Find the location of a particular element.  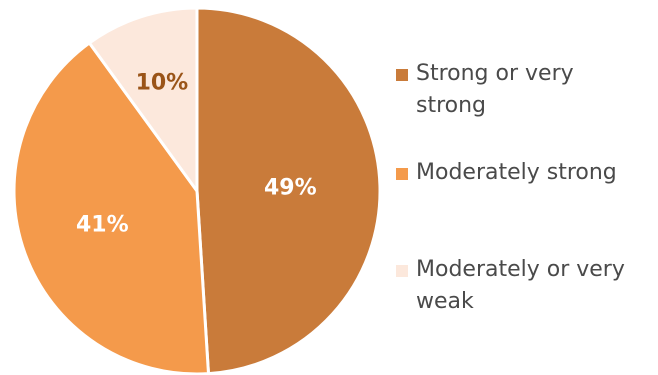

slice-label-weak: 10% is located at coordinates (162, 83).